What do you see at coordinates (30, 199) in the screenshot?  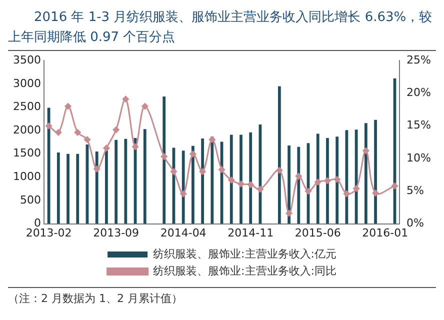 I see `y-tick-label: 500` at bounding box center [30, 199].